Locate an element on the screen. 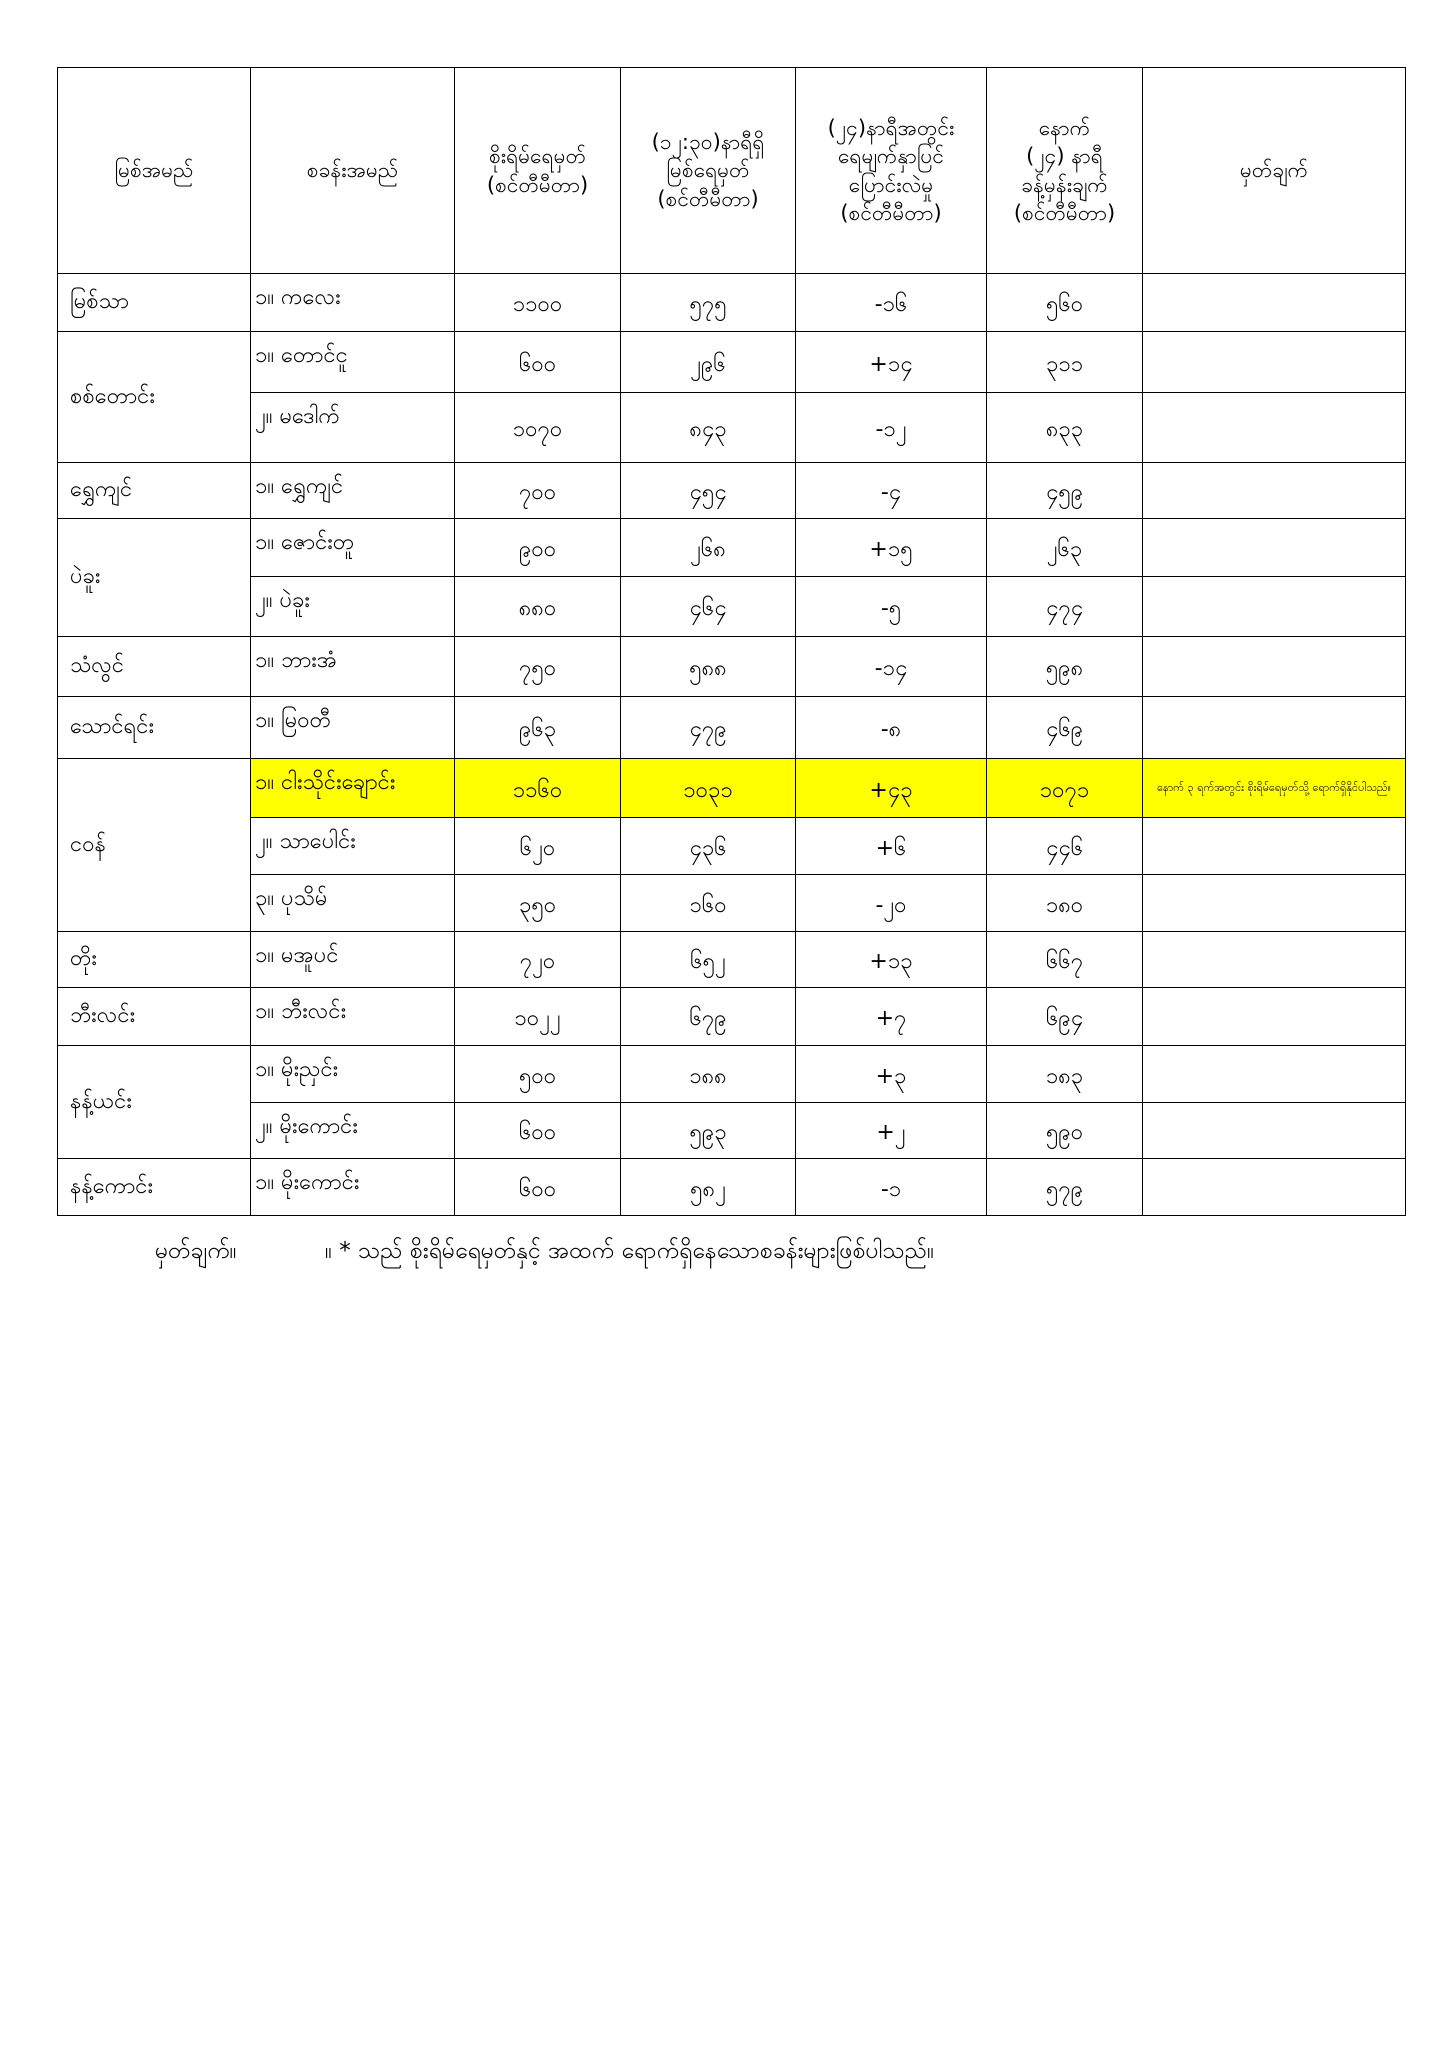  river-name: ဘီးလင်း is located at coordinates (154, 1016).